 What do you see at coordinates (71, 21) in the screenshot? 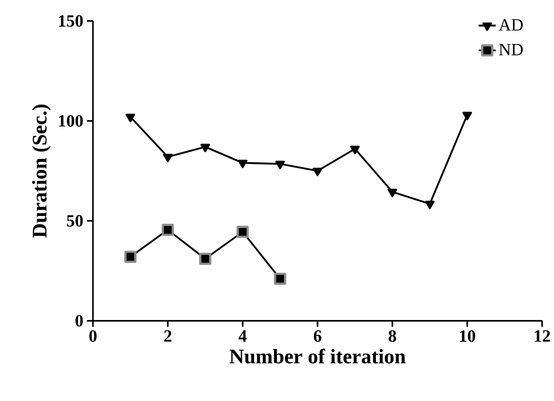
I see `y-tick-label: 150` at bounding box center [71, 21].